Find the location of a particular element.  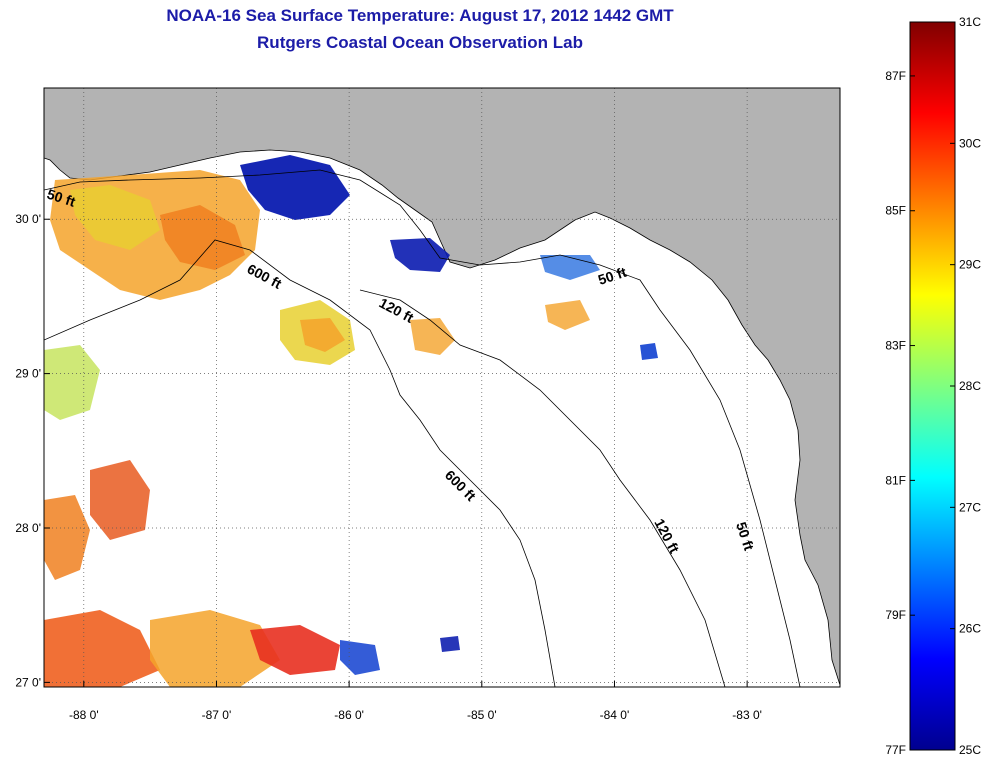

colorbar-c-label: 29C is located at coordinates (970, 265).